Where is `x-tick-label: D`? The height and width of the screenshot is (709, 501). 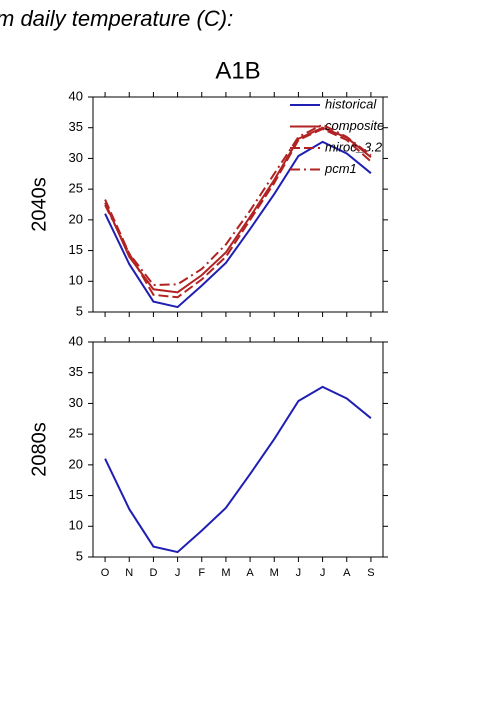 x-tick-label: D is located at coordinates (153, 573).